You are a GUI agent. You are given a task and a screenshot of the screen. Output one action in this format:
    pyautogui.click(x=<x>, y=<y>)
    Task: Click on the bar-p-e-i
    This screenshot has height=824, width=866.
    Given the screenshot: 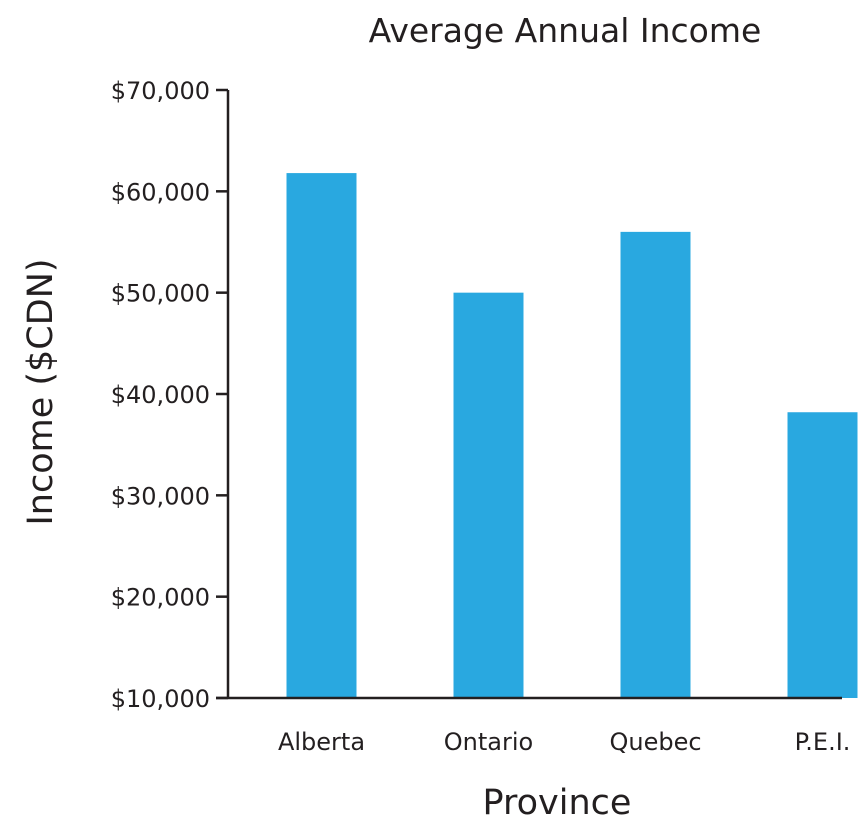 What is the action you would take?
    pyautogui.click(x=822, y=555)
    